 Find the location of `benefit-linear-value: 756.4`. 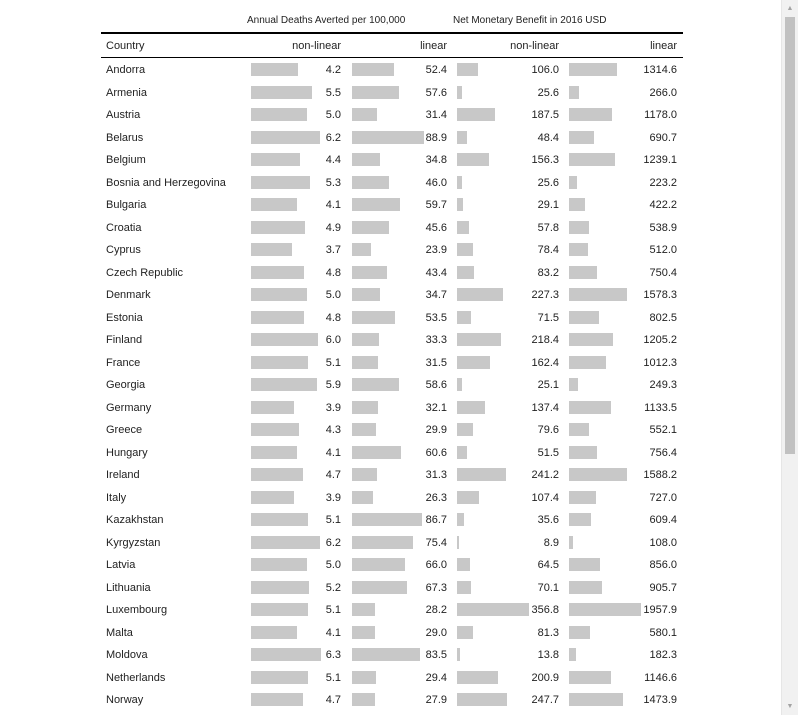

benefit-linear-value: 756.4 is located at coordinates (663, 452).